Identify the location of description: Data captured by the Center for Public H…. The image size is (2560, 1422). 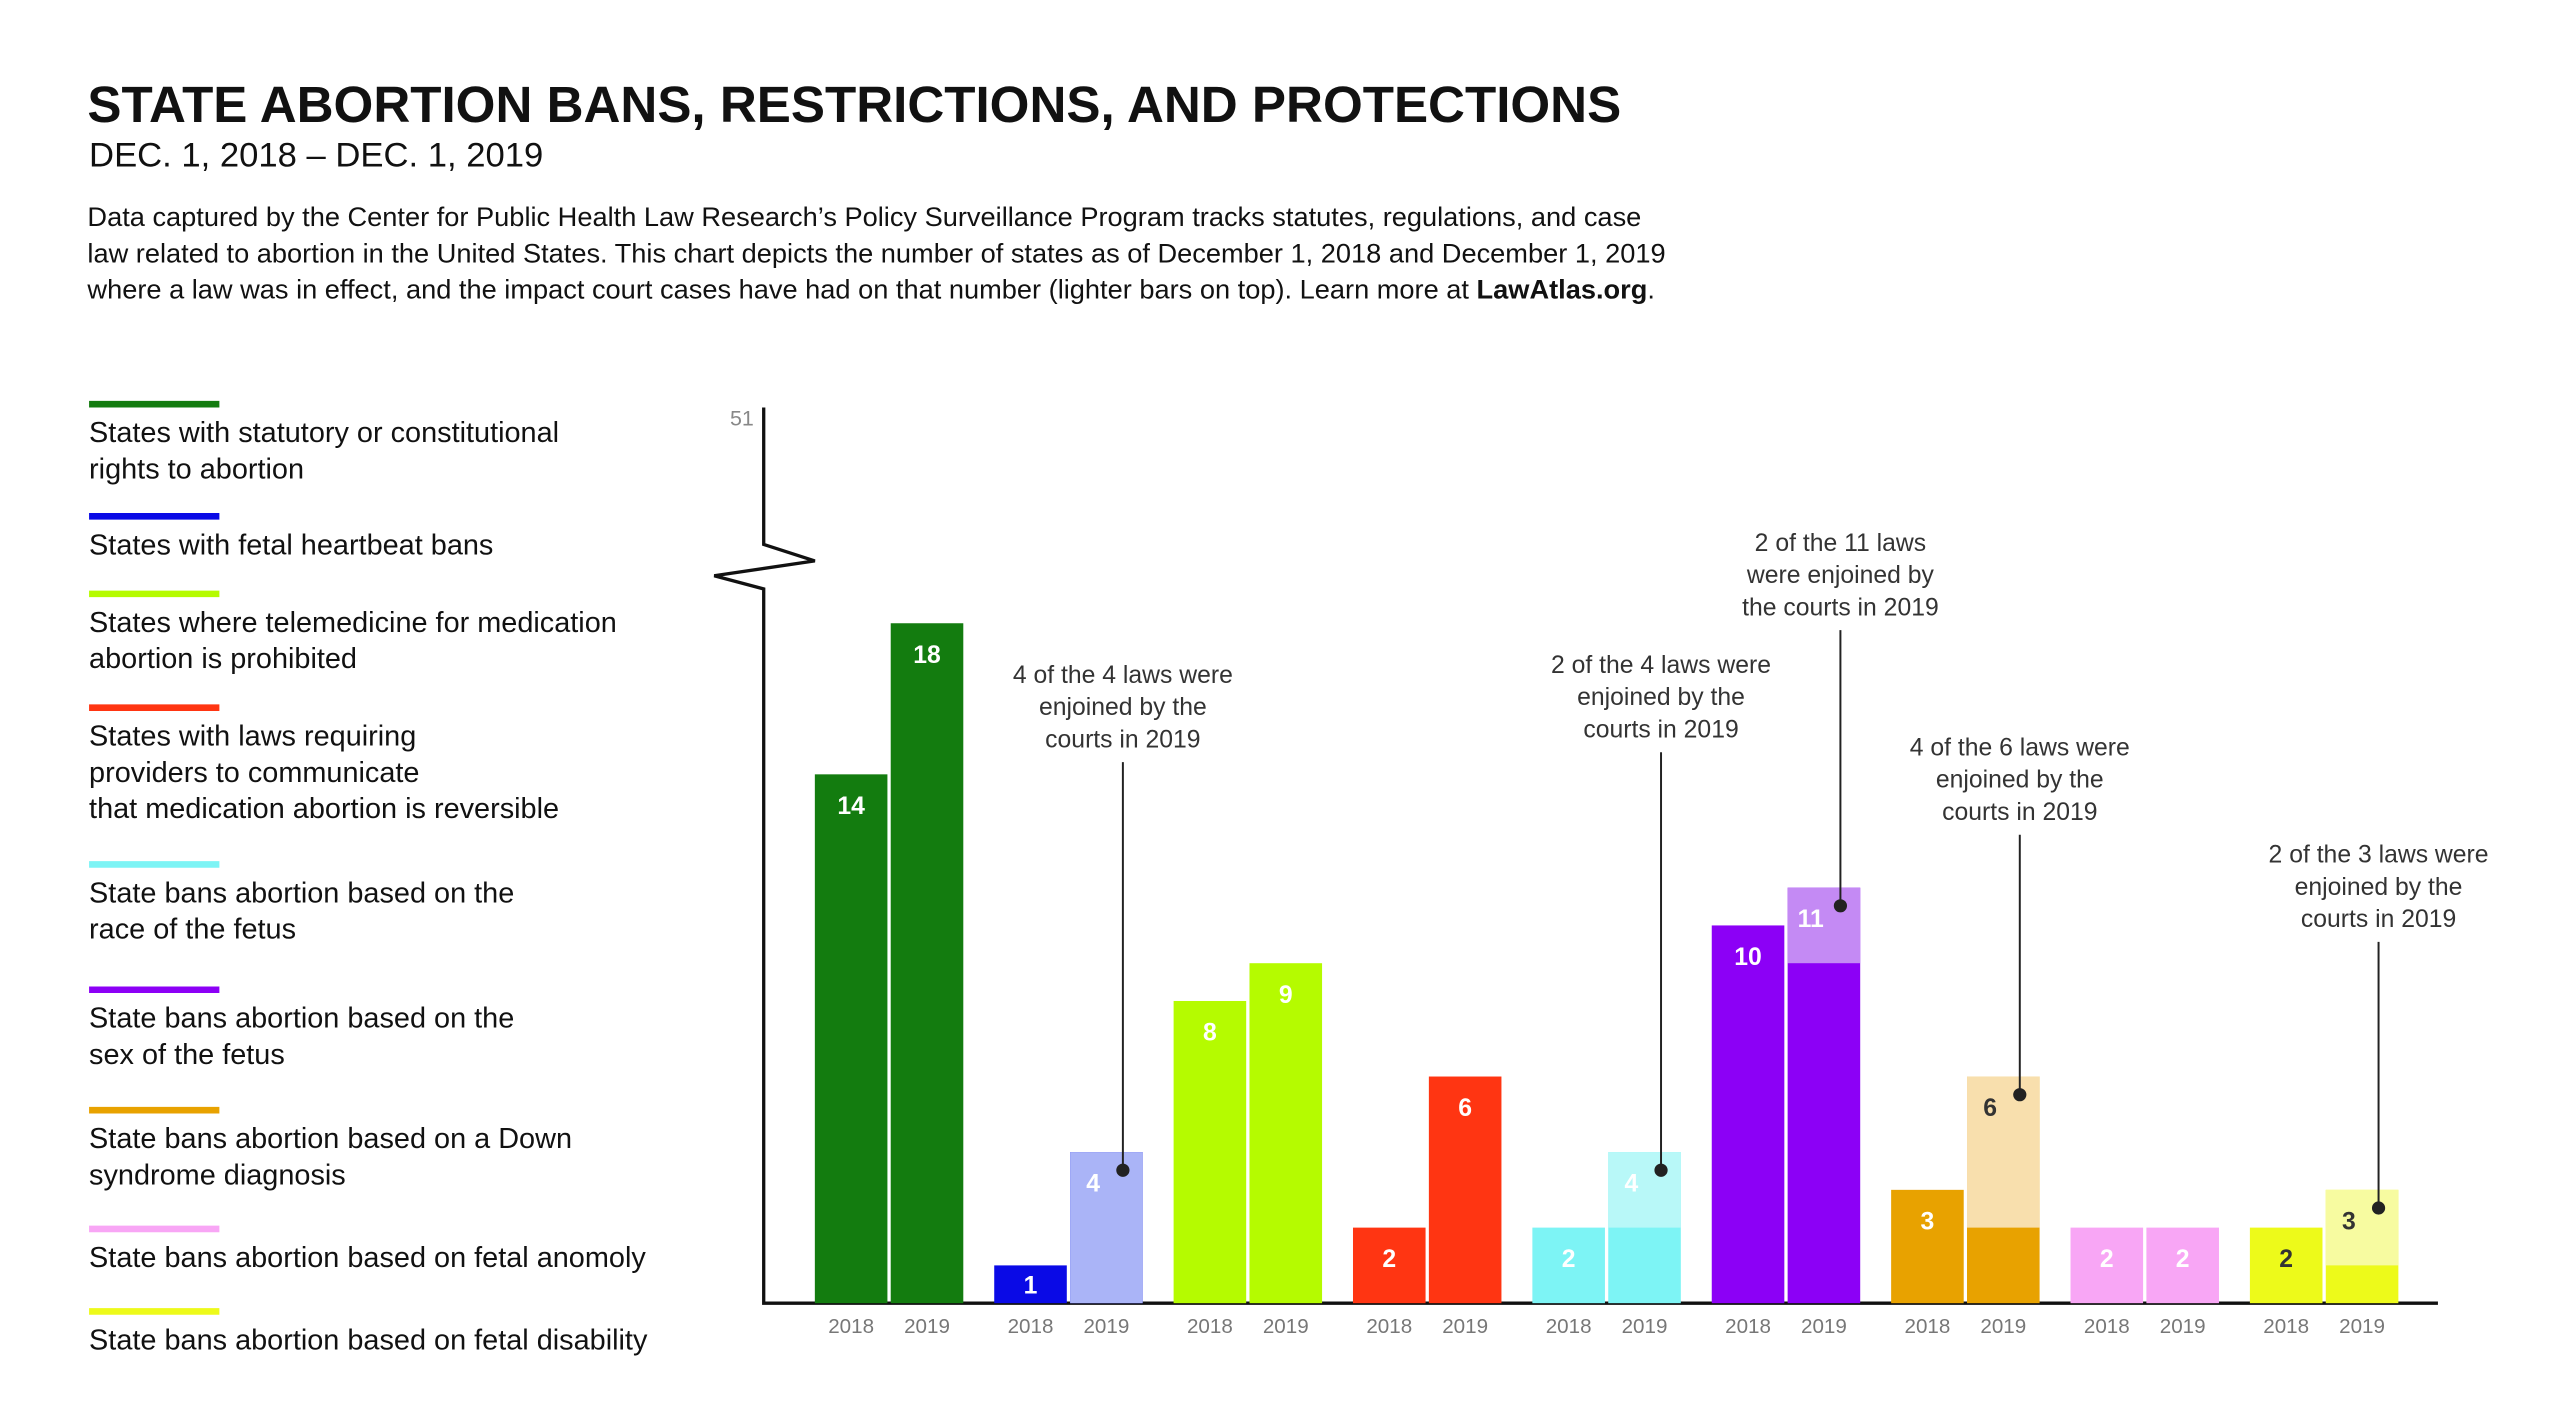
(864, 216).